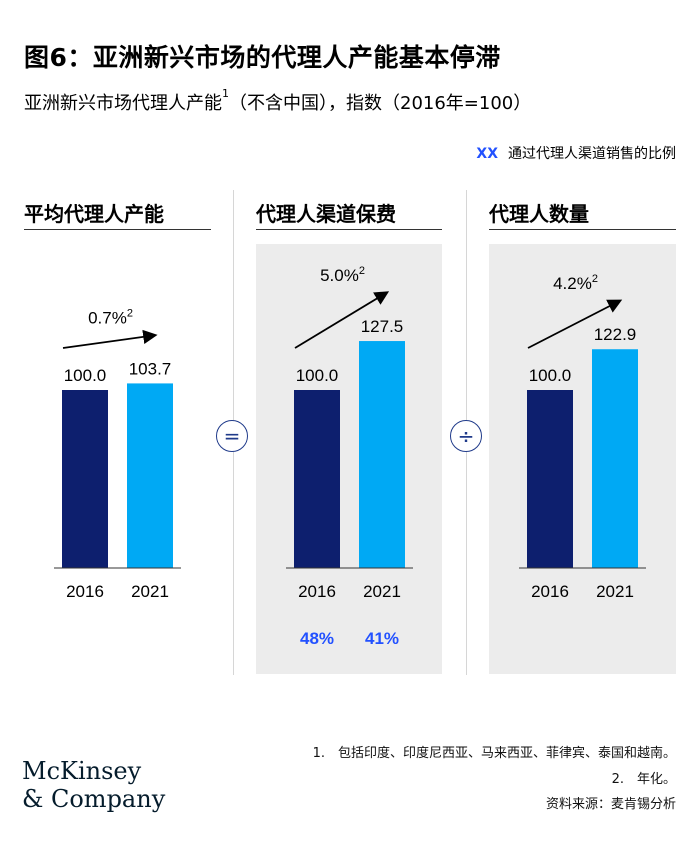 The width and height of the screenshot is (700, 855). Describe the element at coordinates (349, 229) in the screenshot. I see `panel-2-rule` at that location.